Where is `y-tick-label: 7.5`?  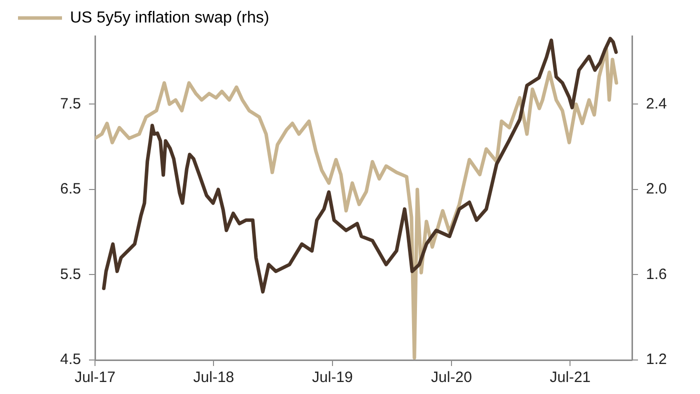 y-tick-label: 7.5 is located at coordinates (70, 103).